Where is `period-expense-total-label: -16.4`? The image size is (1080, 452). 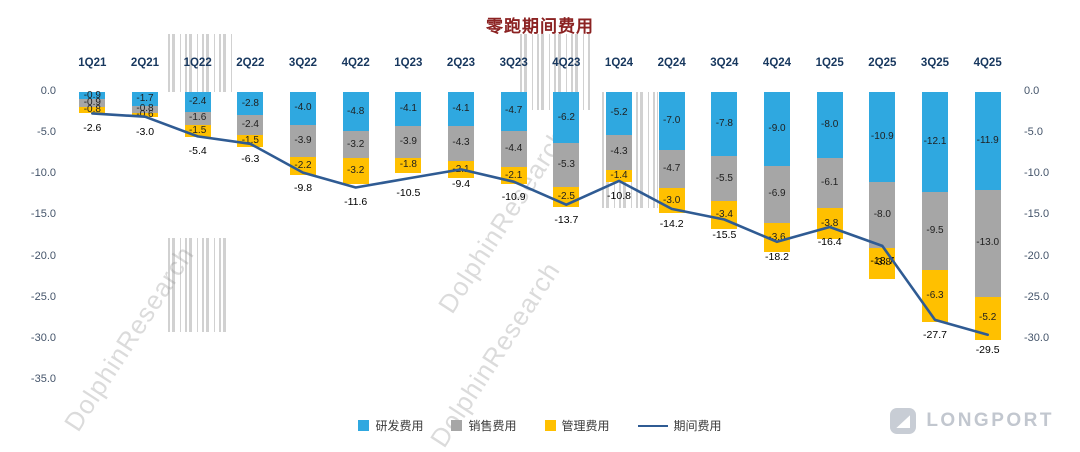
period-expense-total-label: -16.4 is located at coordinates (829, 241).